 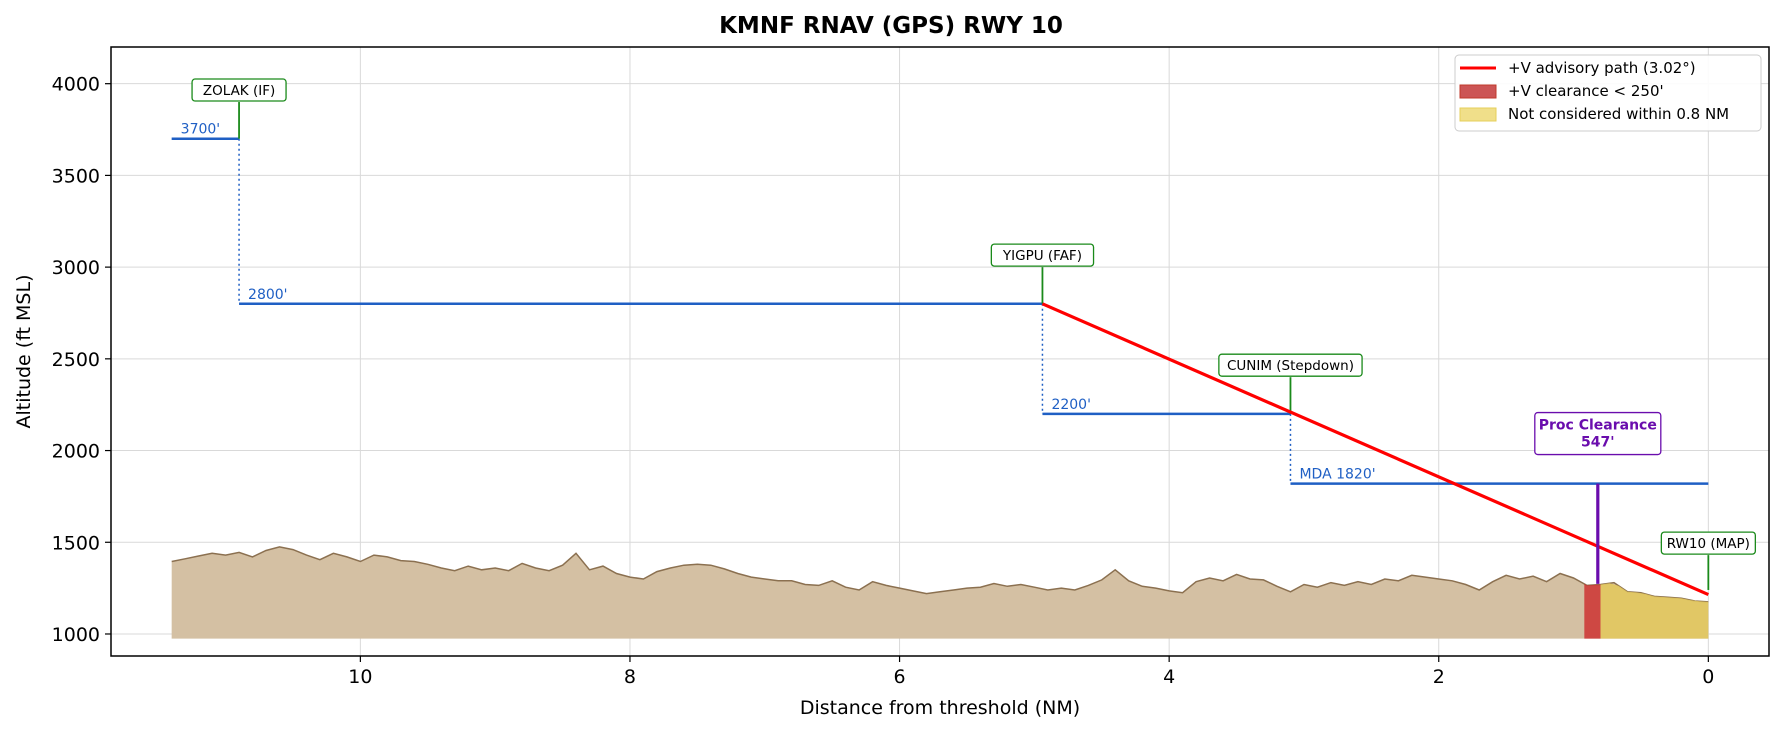 I want to click on legend-entry-label: Not considered within 0.8 NM, so click(x=1618, y=114).